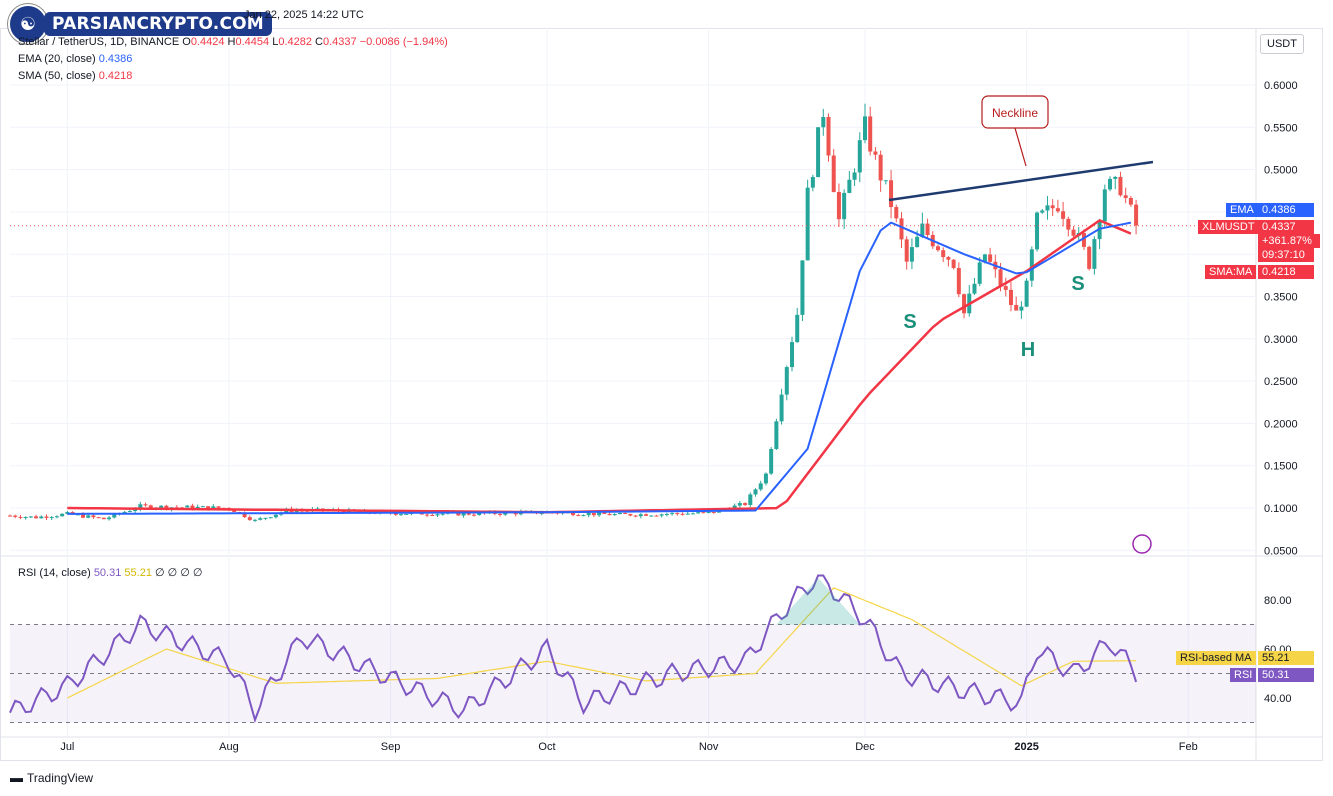 The image size is (1333, 796). I want to click on rsi-extra: ∅ ∅ ∅ ∅, so click(179, 573).